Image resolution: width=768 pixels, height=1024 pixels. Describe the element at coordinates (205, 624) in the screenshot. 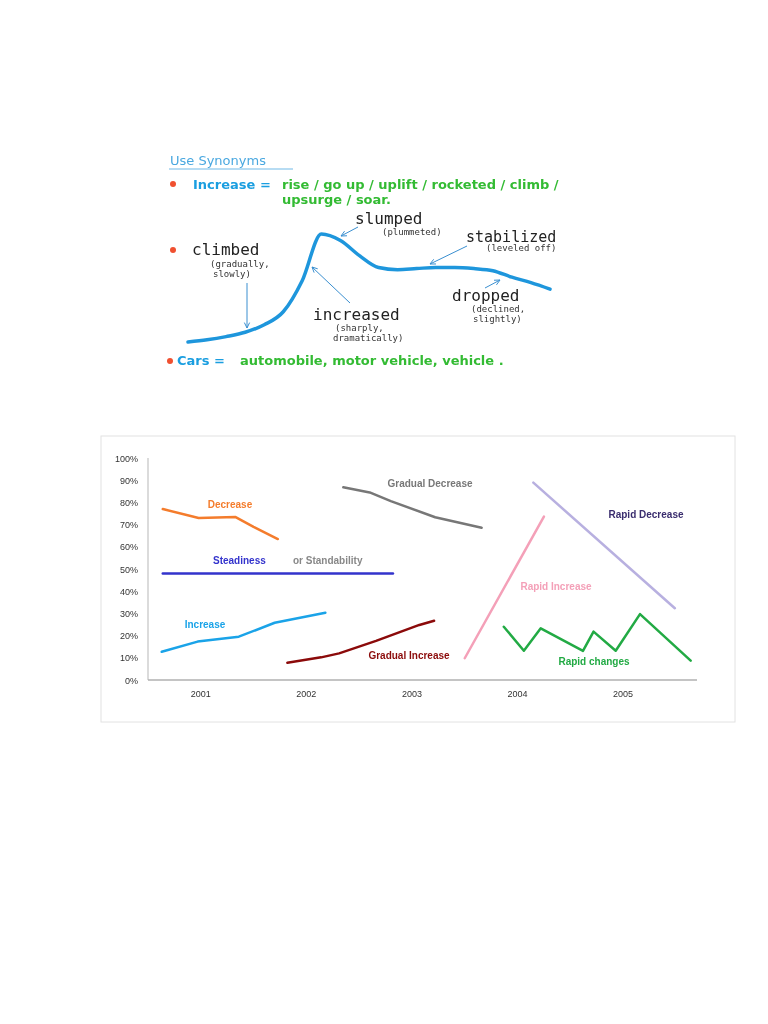

I see `series-label: Increase` at that location.